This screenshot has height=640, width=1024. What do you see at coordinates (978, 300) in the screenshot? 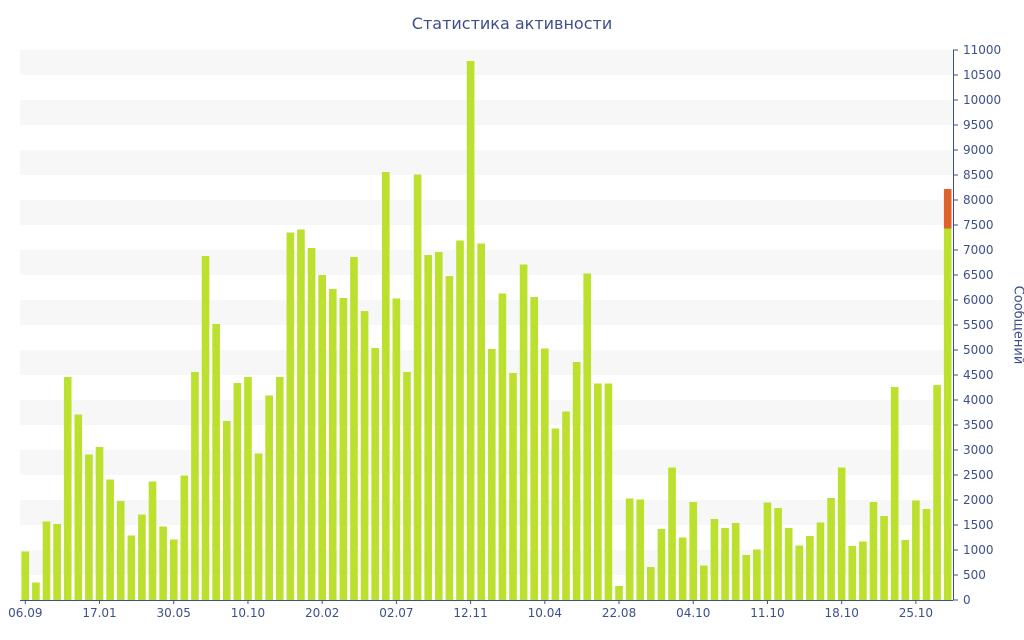
I see `y-tick-label: 6000` at bounding box center [978, 300].